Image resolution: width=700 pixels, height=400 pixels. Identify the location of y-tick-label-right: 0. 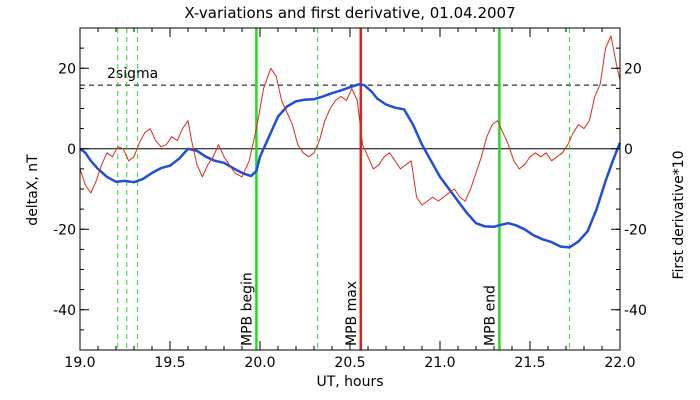
(628, 150).